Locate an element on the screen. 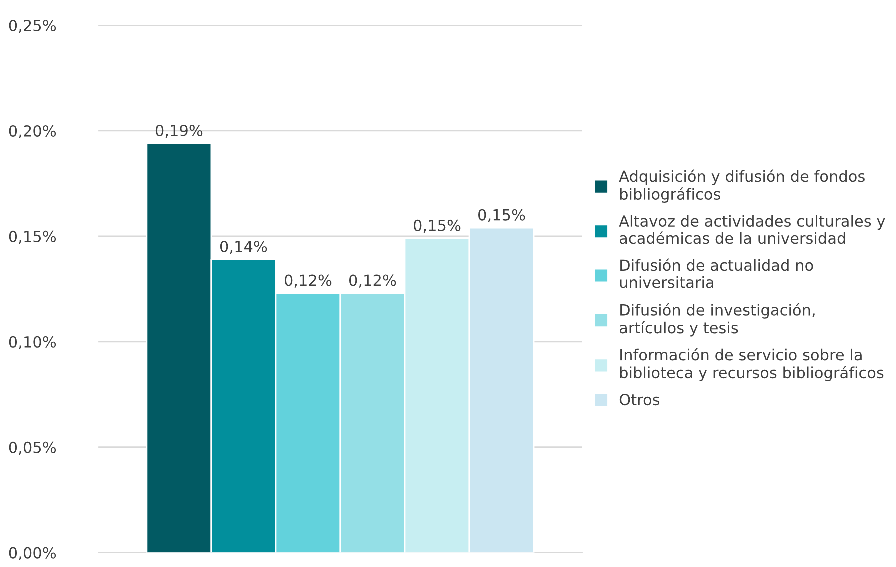 Image resolution: width=896 pixels, height=567 pixels. y-tick-label: 0,20% is located at coordinates (32, 132).